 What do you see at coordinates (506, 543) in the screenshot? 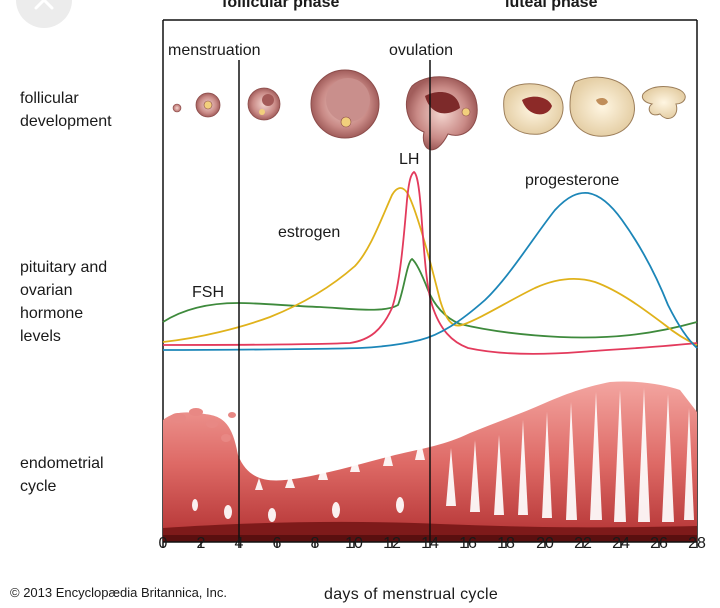
I see `tick-label: 18` at bounding box center [506, 543].